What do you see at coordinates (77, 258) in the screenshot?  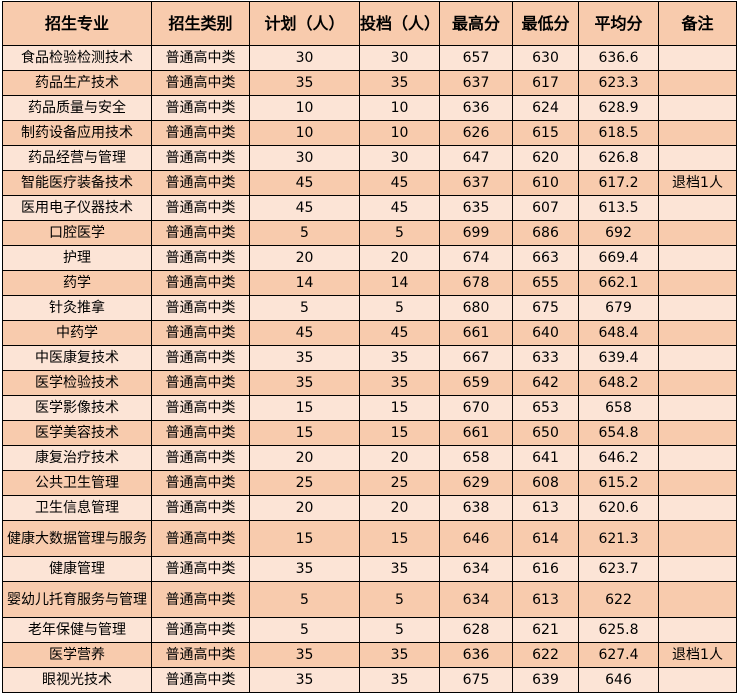 I see `cell-major: 护理` at bounding box center [77, 258].